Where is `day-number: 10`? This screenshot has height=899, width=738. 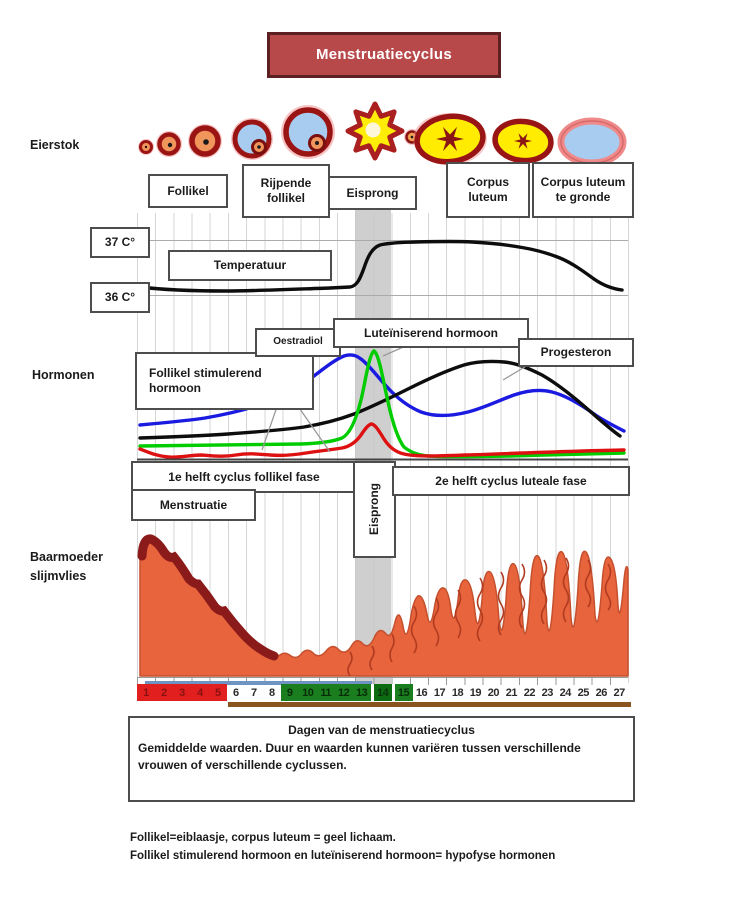
day-number: 10 is located at coordinates (307, 692).